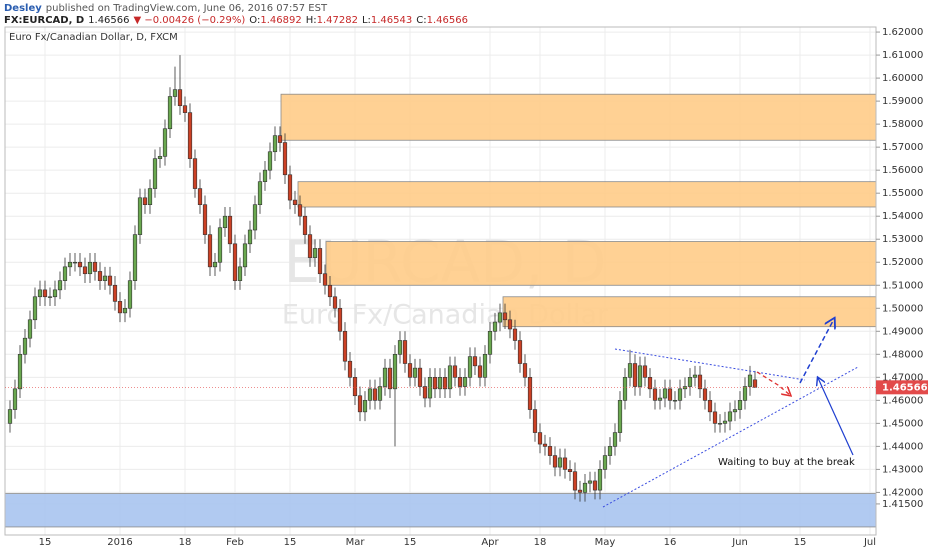  What do you see at coordinates (337, 20) in the screenshot?
I see `h-value: 1.47282` at bounding box center [337, 20].